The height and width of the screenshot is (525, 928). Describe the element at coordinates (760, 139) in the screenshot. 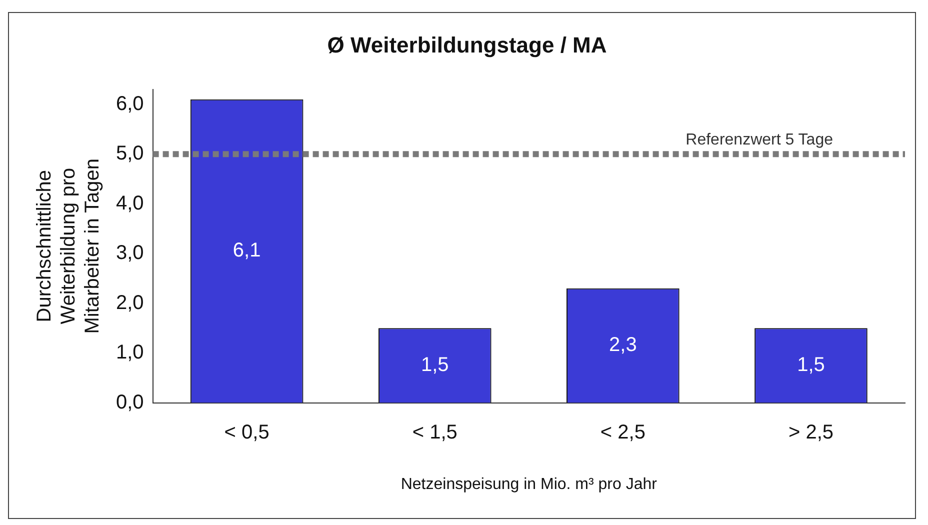

I see `ref-line-label: Referenzwert 5 Tage` at that location.